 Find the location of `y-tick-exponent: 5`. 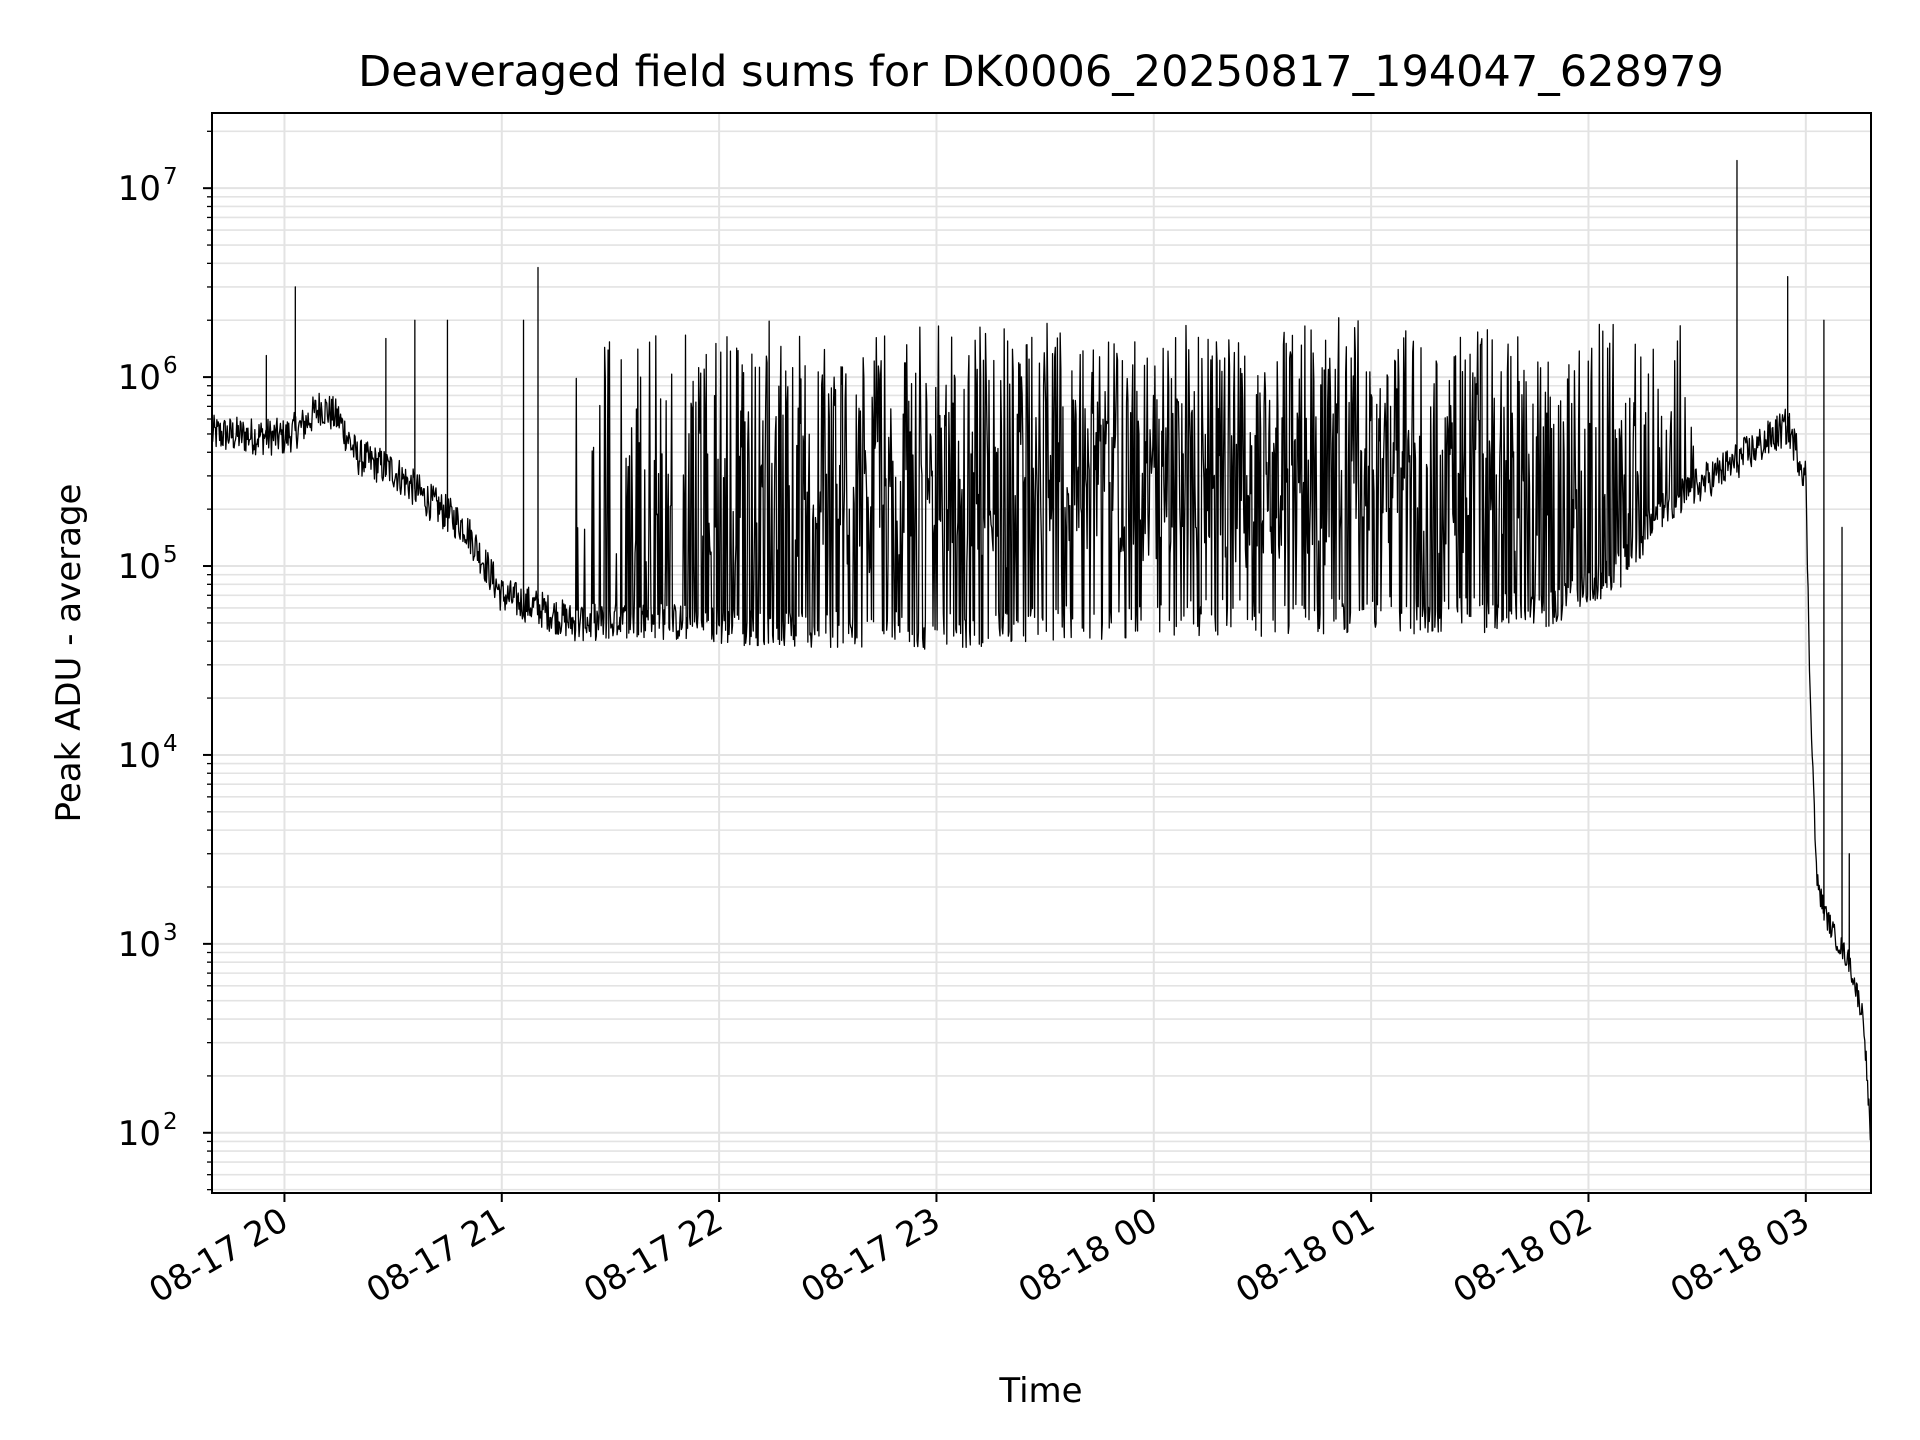

y-tick-exponent: 5 is located at coordinates (170, 555).